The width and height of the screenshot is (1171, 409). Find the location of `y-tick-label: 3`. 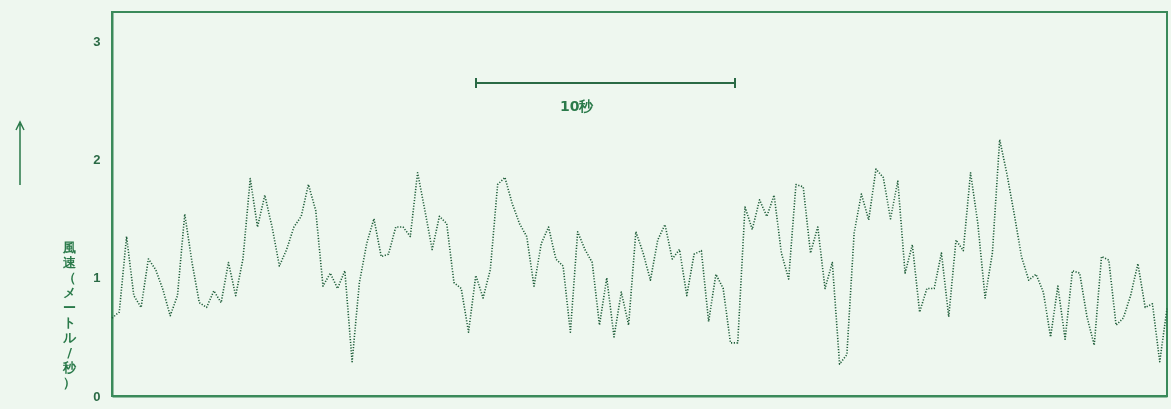

y-tick-label: 3 is located at coordinates (97, 42).